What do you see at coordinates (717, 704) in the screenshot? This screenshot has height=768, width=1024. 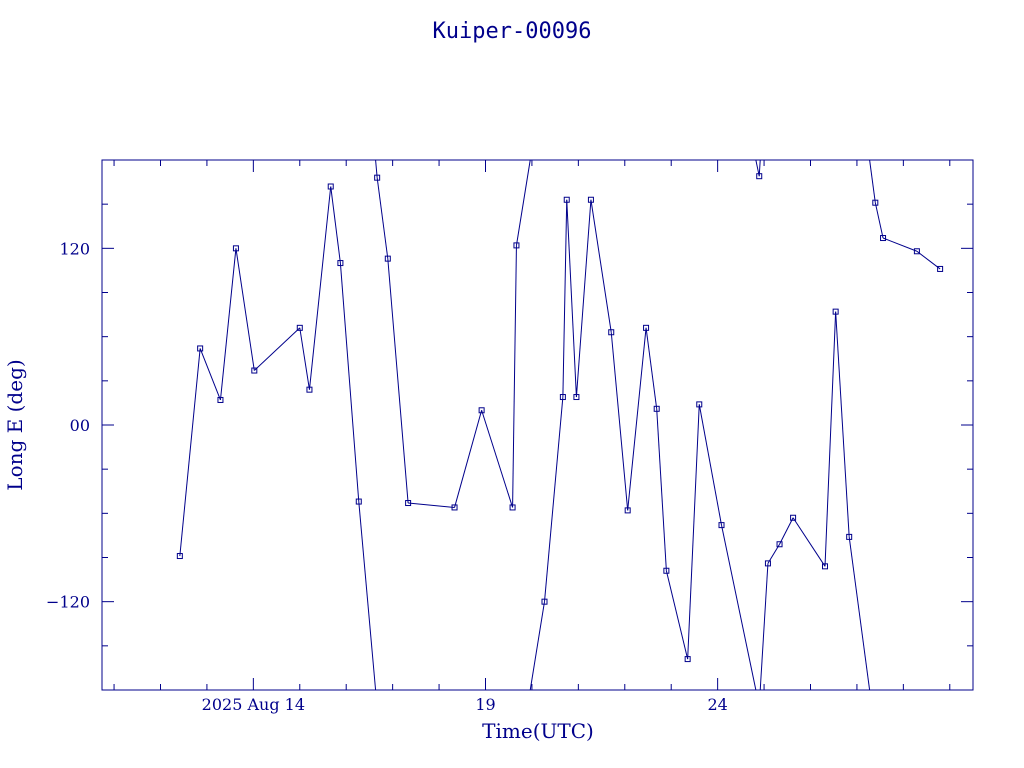 I see `x-tick-label: 24` at bounding box center [717, 704].